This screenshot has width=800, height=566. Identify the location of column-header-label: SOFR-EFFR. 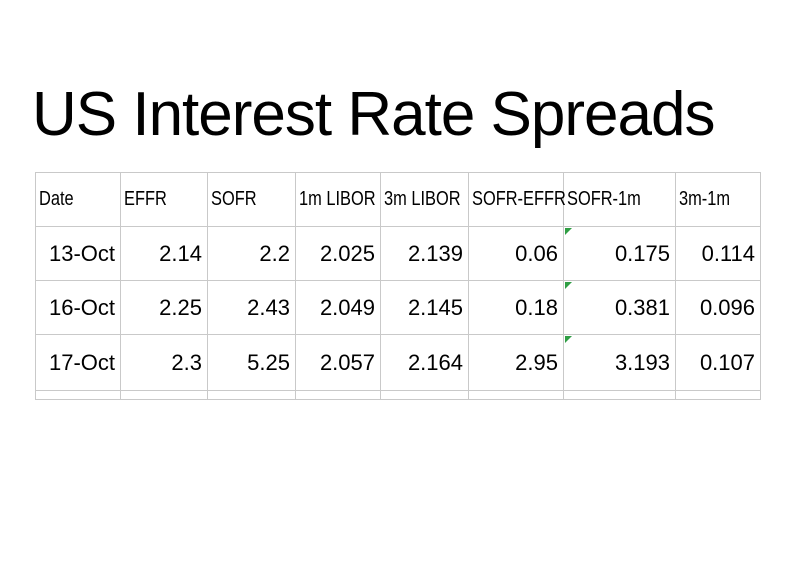
(519, 199).